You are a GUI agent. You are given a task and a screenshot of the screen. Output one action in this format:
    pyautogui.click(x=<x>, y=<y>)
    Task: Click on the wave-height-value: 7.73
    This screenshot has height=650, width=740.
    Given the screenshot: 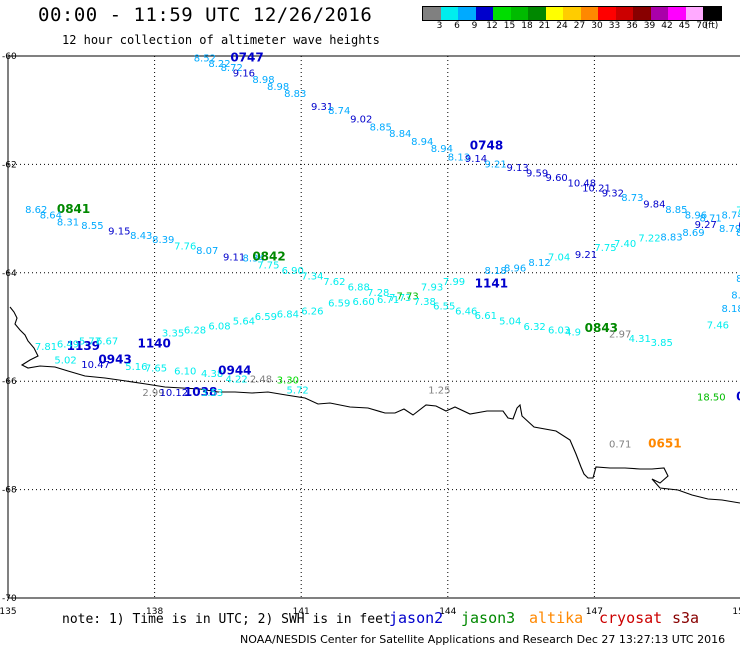 What is the action you would take?
    pyautogui.click(x=407, y=297)
    